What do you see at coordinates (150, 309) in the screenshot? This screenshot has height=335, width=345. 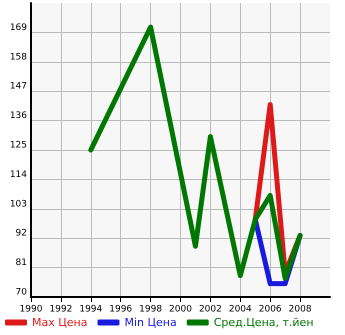 I see `x-tick-label: 1998` at bounding box center [150, 309].